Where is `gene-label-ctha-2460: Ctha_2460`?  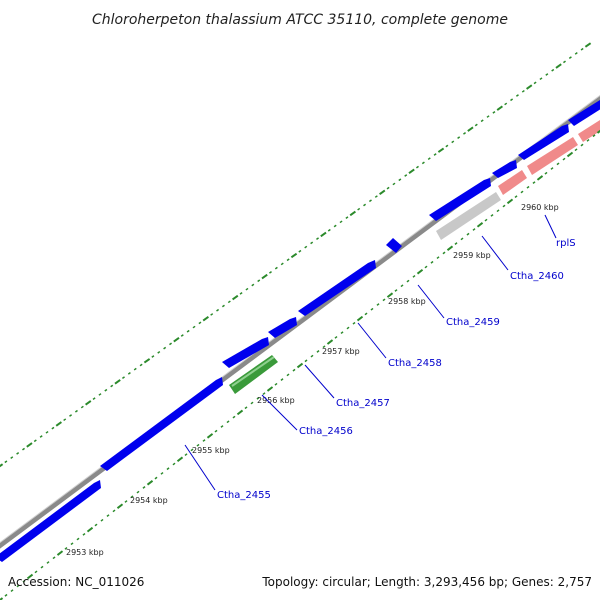
gene-label-ctha-2460: Ctha_2460 is located at coordinates (537, 276).